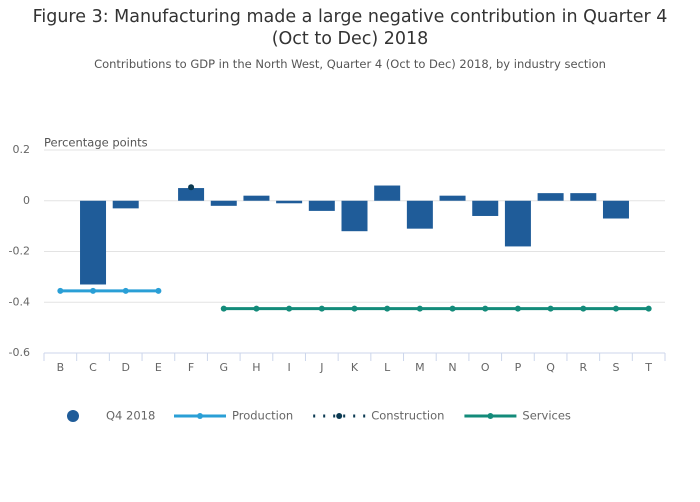 Image resolution: width=700 pixels, height=502 pixels. What do you see at coordinates (93, 367) in the screenshot?
I see `x-tick-label: C` at bounding box center [93, 367].